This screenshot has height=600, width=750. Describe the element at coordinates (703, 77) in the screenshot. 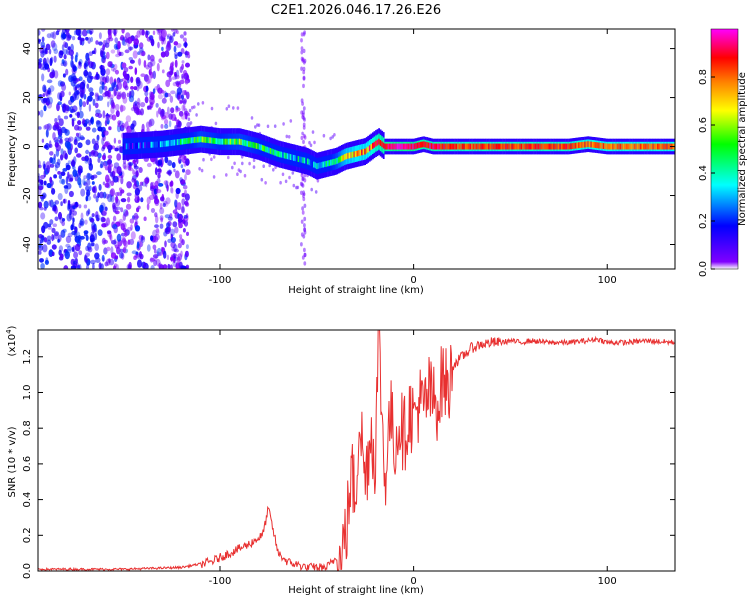

I see `colorbar-tick-label: 0.8` at that location.